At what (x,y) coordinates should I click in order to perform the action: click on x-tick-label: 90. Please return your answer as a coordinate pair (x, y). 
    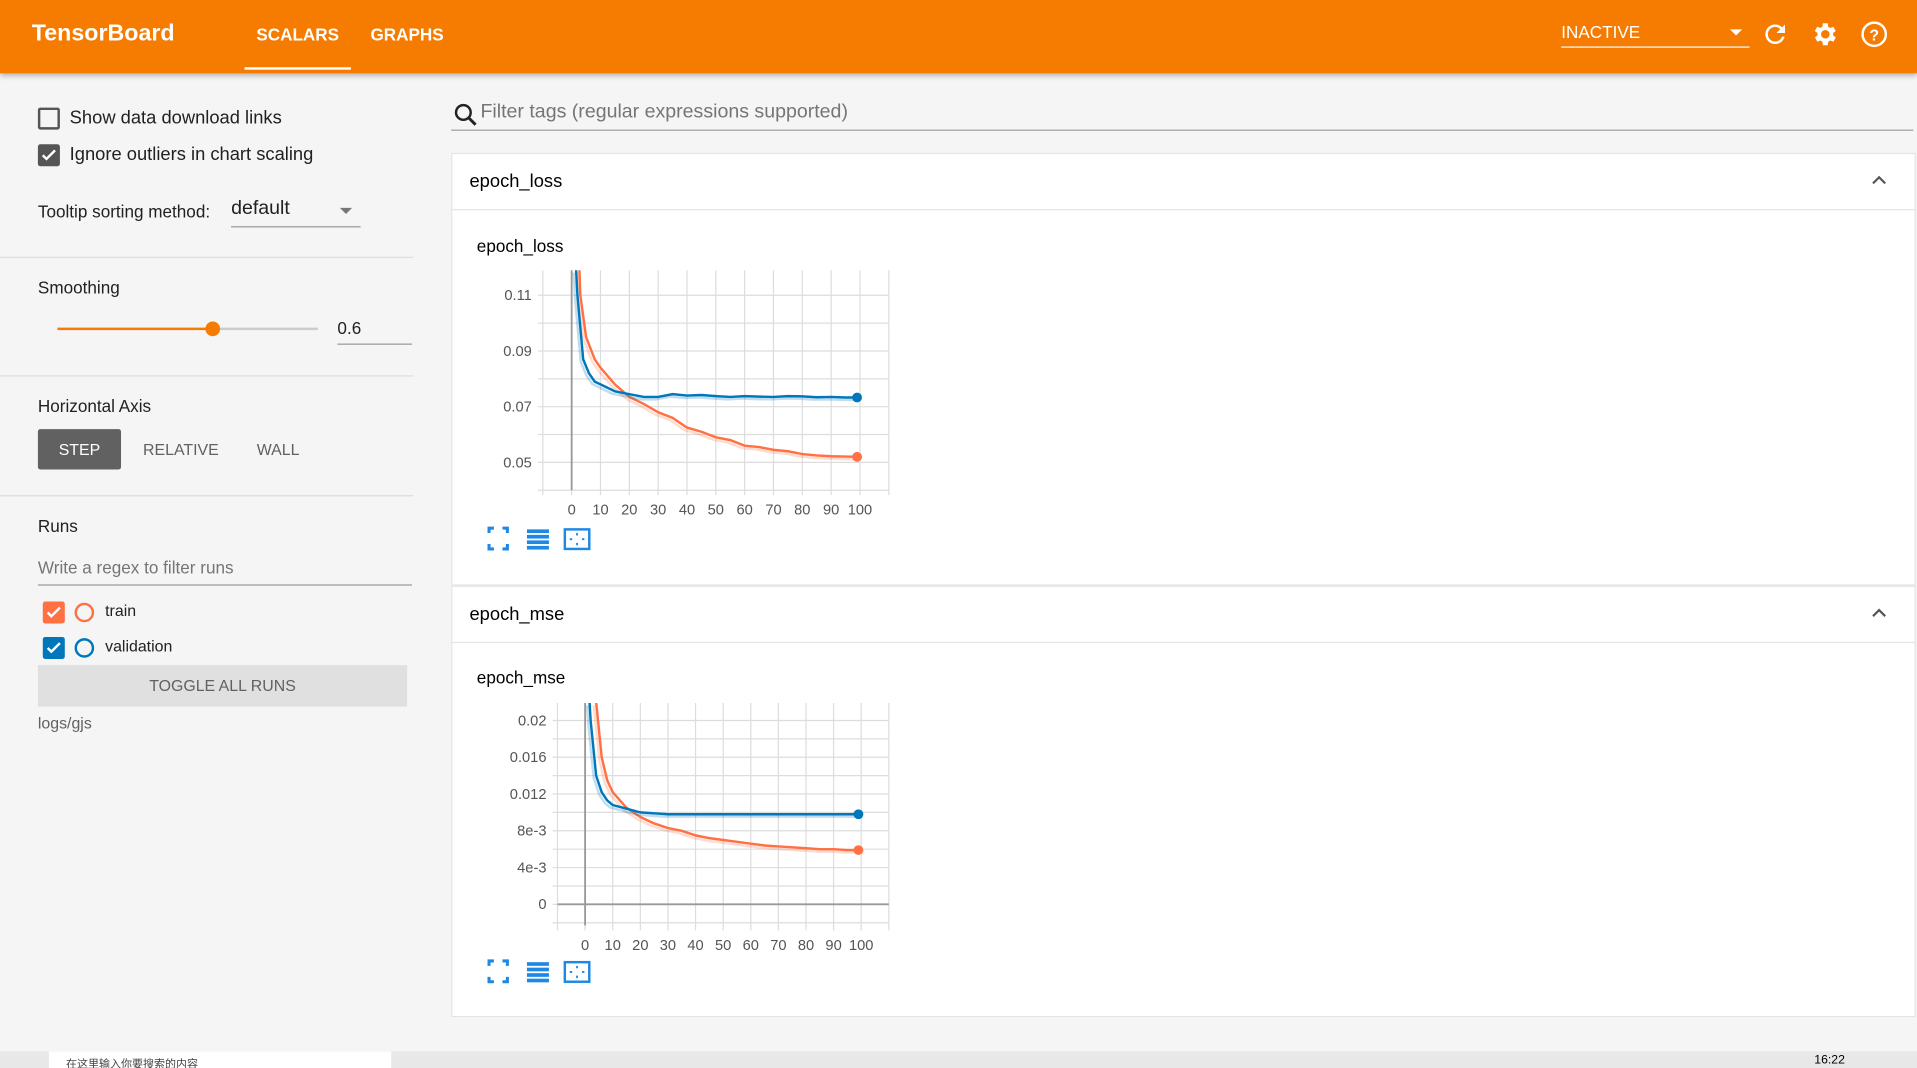
    Looking at the image, I should click on (833, 946).